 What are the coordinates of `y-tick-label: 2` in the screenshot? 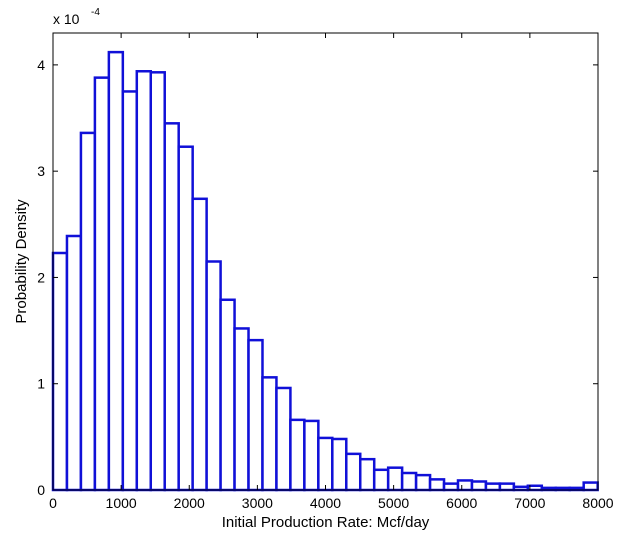 It's located at (41, 277).